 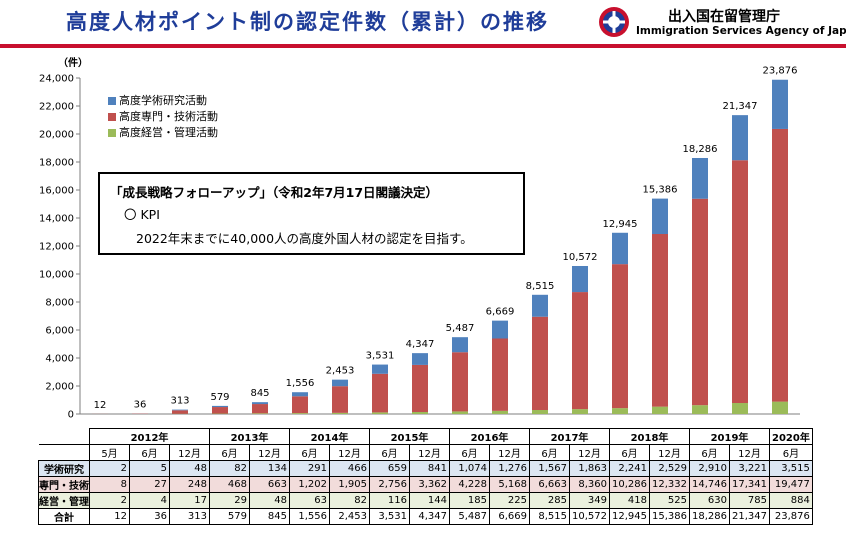 I want to click on total-label: 15,386, so click(x=660, y=190).